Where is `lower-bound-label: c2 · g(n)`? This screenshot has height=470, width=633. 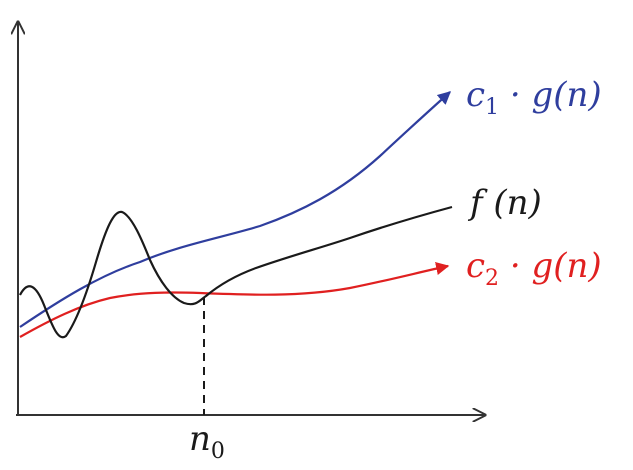
lower-bound-label: c2 · g(n) is located at coordinates (534, 268).